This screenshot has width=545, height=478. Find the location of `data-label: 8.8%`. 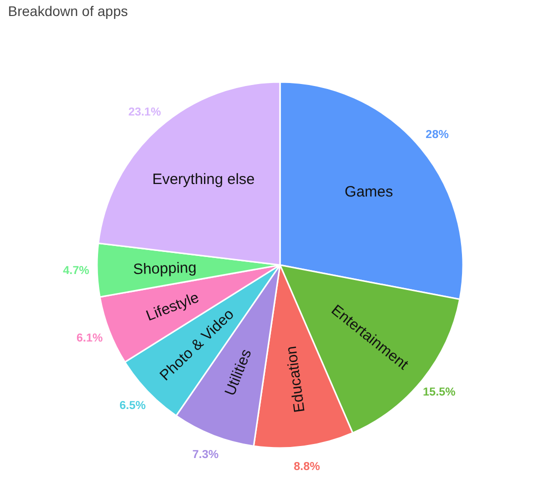

data-label: 8.8% is located at coordinates (307, 467).